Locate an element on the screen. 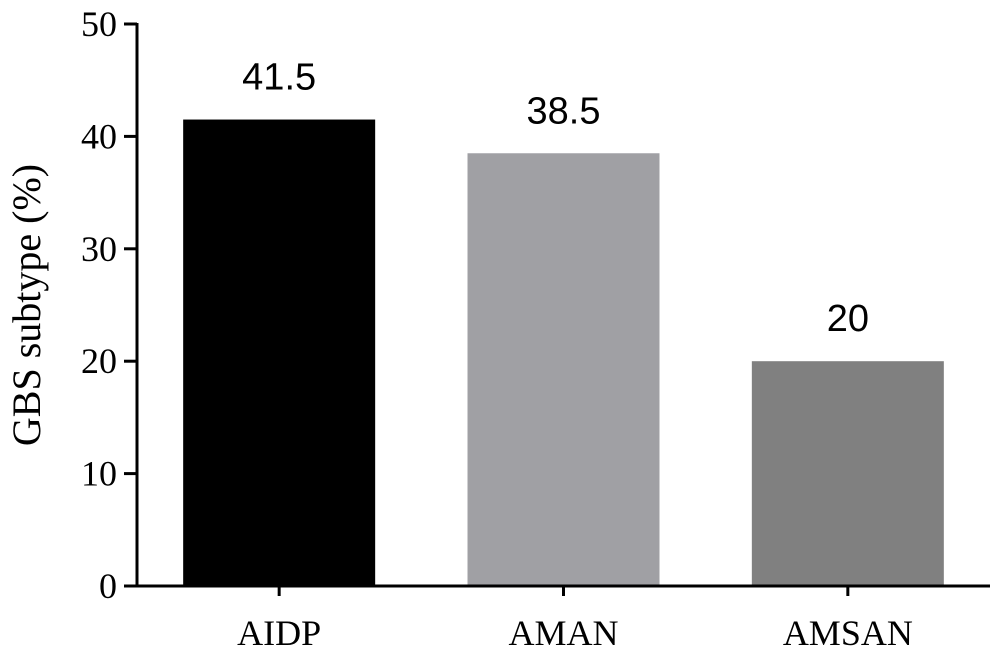 This screenshot has height=659, width=1000. y-tick-label-0: 0 is located at coordinates (108, 586).